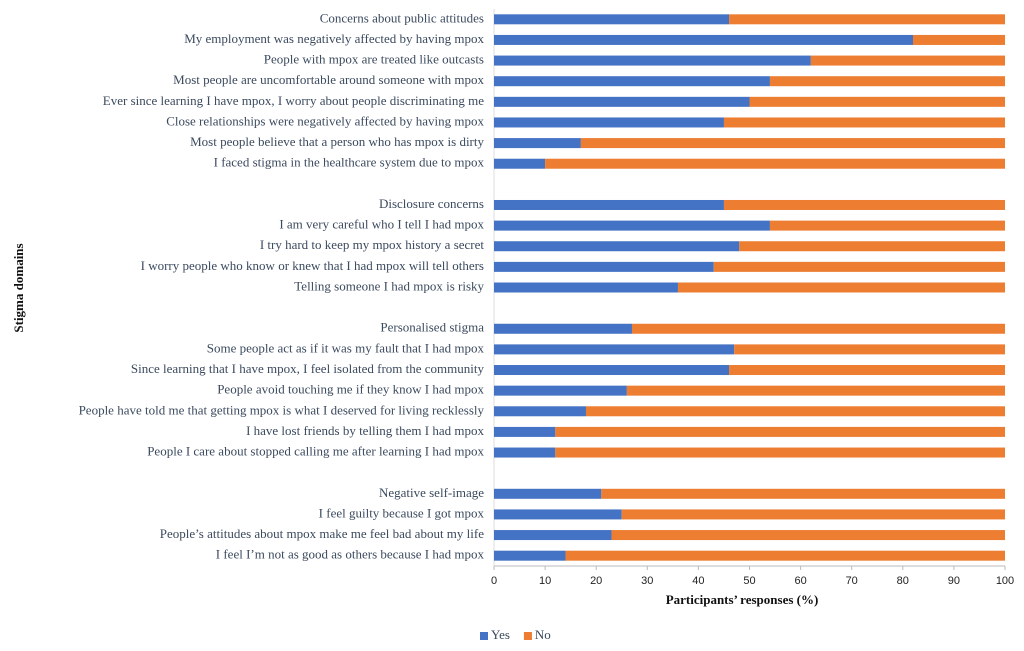 This screenshot has height=651, width=1024. What do you see at coordinates (954, 581) in the screenshot?
I see `x-tick-label: 90` at bounding box center [954, 581].